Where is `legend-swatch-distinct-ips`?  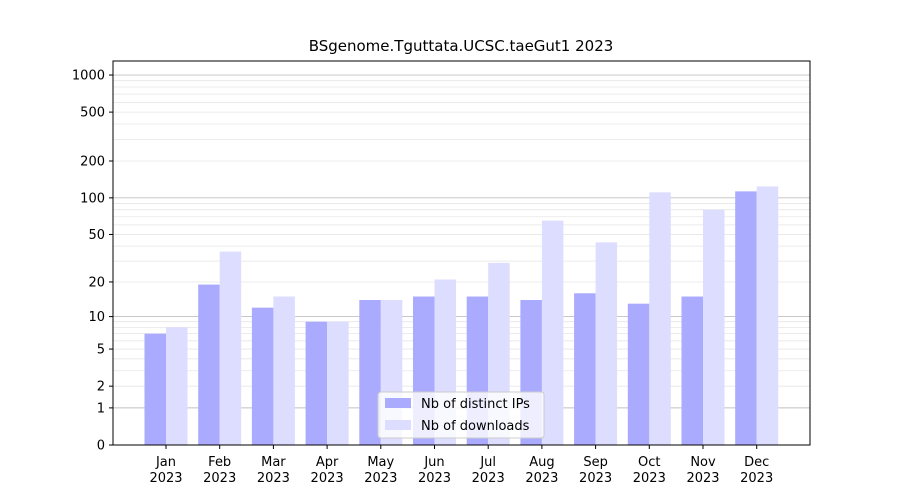 legend-swatch-distinct-ips is located at coordinates (398, 403).